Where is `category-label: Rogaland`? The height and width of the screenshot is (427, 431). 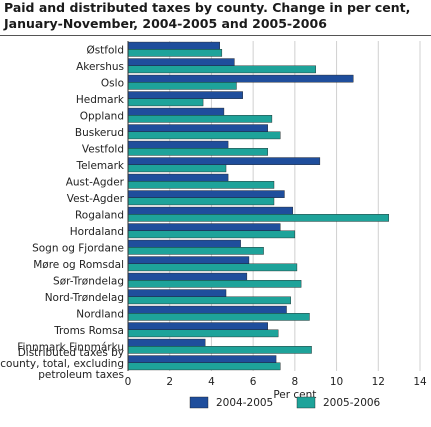
category-label: Rogaland is located at coordinates (99, 215).